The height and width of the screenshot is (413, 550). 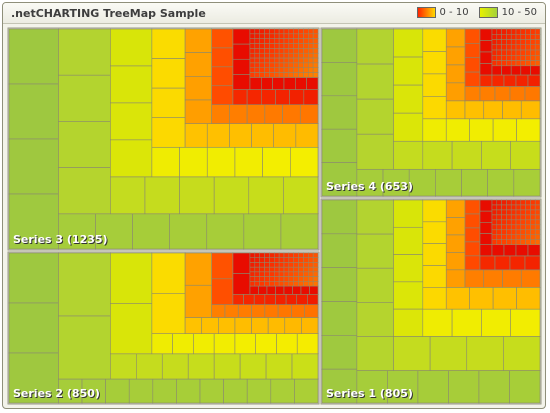 I want to click on series-label-shadow: Series 4 (653), so click(x=370, y=187).